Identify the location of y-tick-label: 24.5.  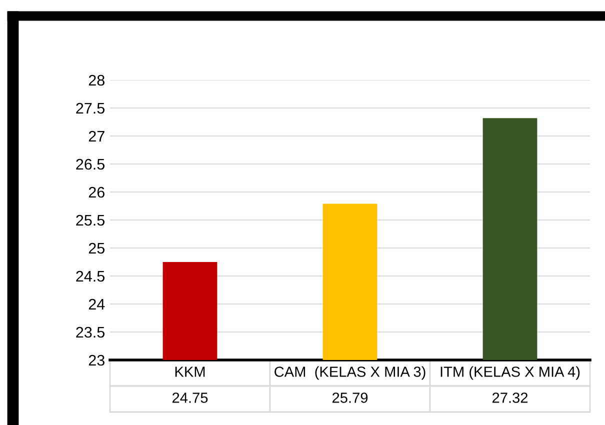
(90, 276).